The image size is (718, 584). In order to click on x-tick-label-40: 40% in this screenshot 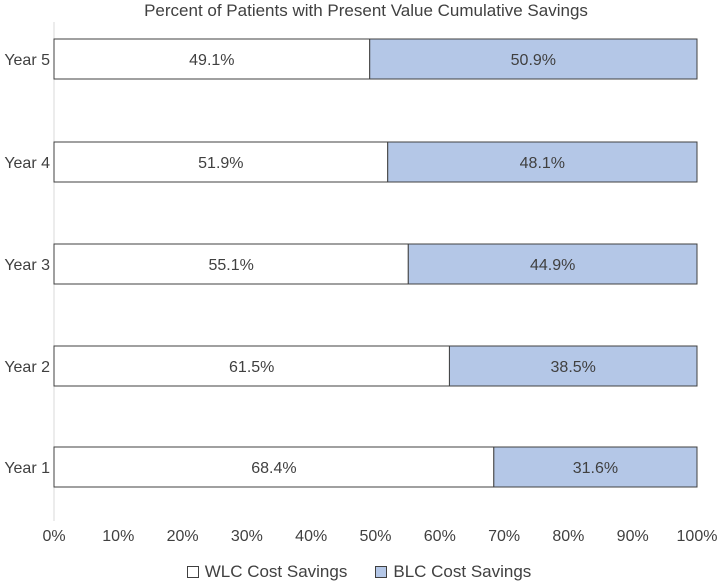, I will do `click(311, 536)`.